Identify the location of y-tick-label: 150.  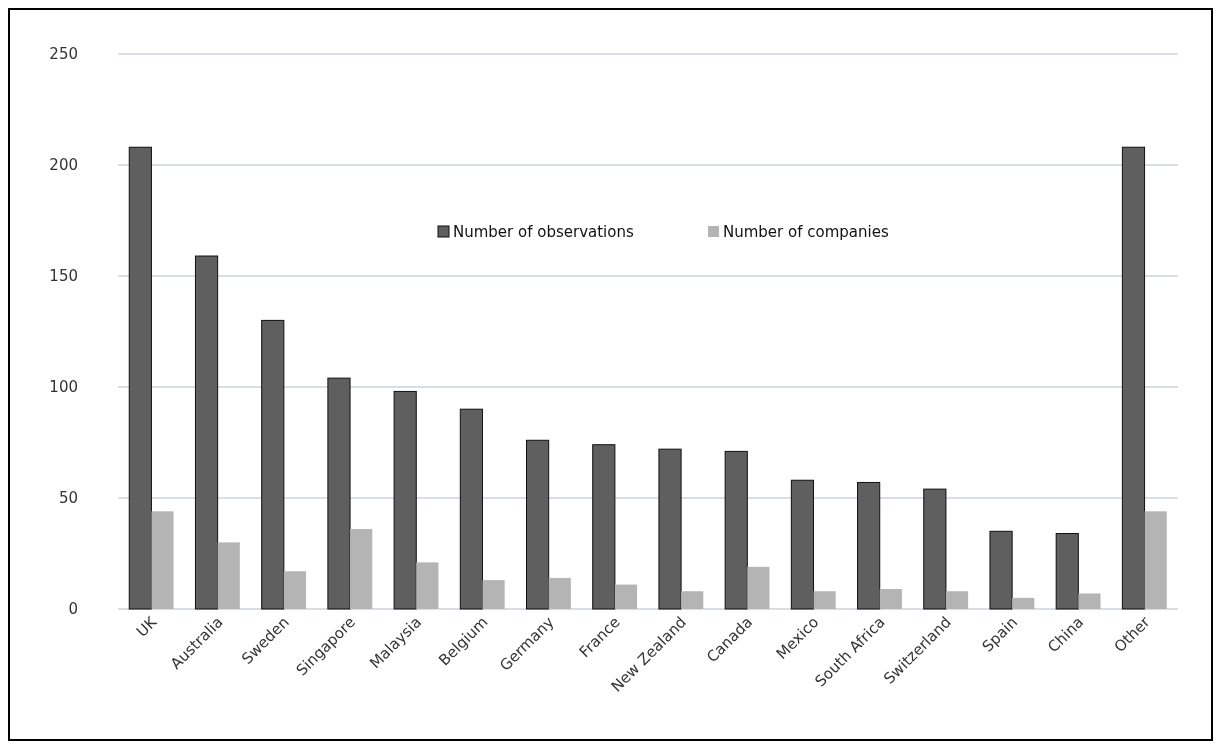
(63, 276).